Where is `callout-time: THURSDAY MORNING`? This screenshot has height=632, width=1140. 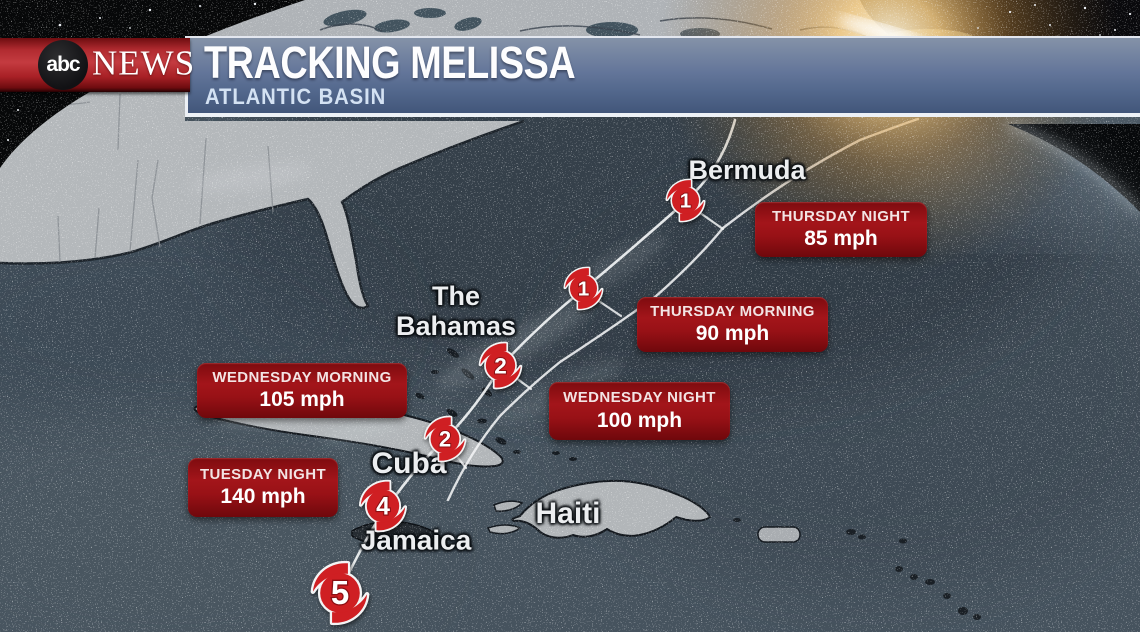 callout-time: THURSDAY MORNING is located at coordinates (732, 311).